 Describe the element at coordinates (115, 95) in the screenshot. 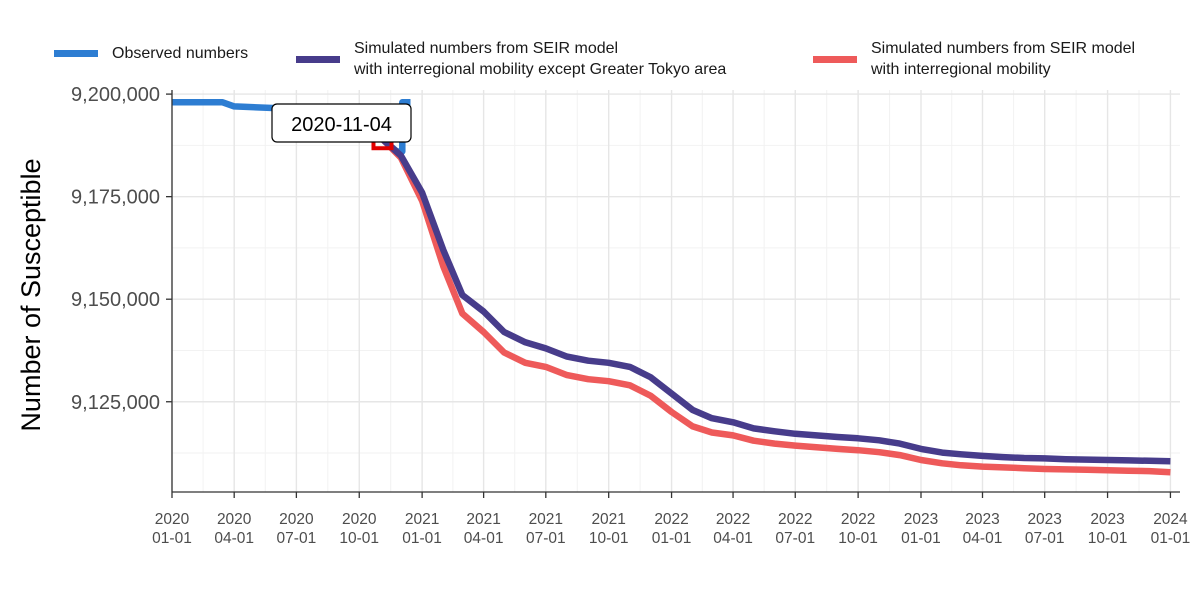

I see `y-tick-label: 9,200,000` at that location.